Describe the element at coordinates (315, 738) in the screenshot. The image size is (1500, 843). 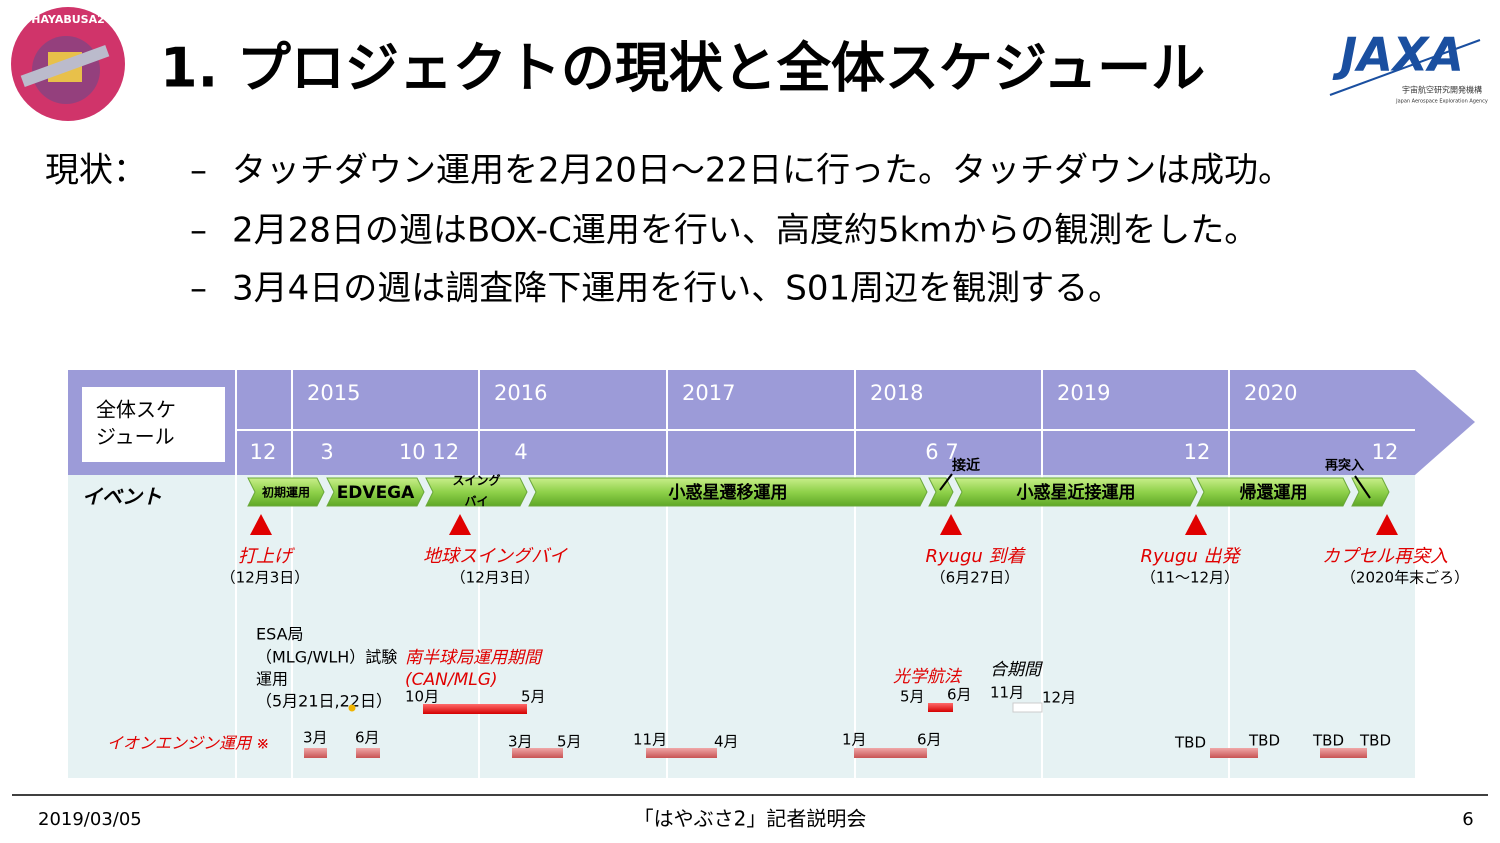
I see `ion-engine-period: 3月` at that location.